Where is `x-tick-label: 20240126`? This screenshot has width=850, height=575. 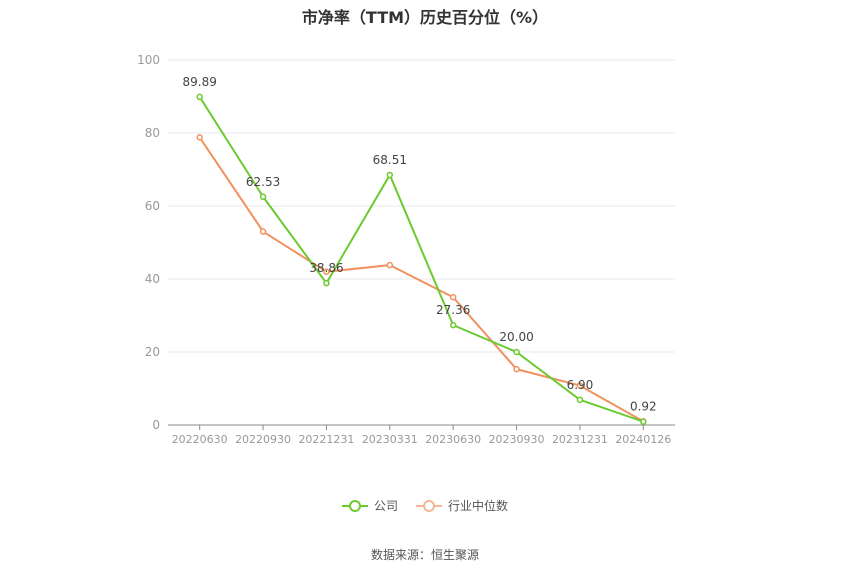 x-tick-label: 20240126 is located at coordinates (643, 439).